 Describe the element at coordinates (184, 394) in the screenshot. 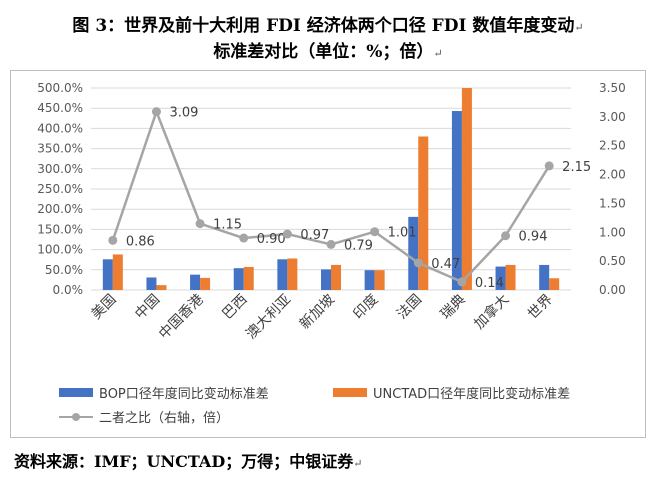

I see `legend-label-bop: BOP口径年度同比变动标准差` at that location.